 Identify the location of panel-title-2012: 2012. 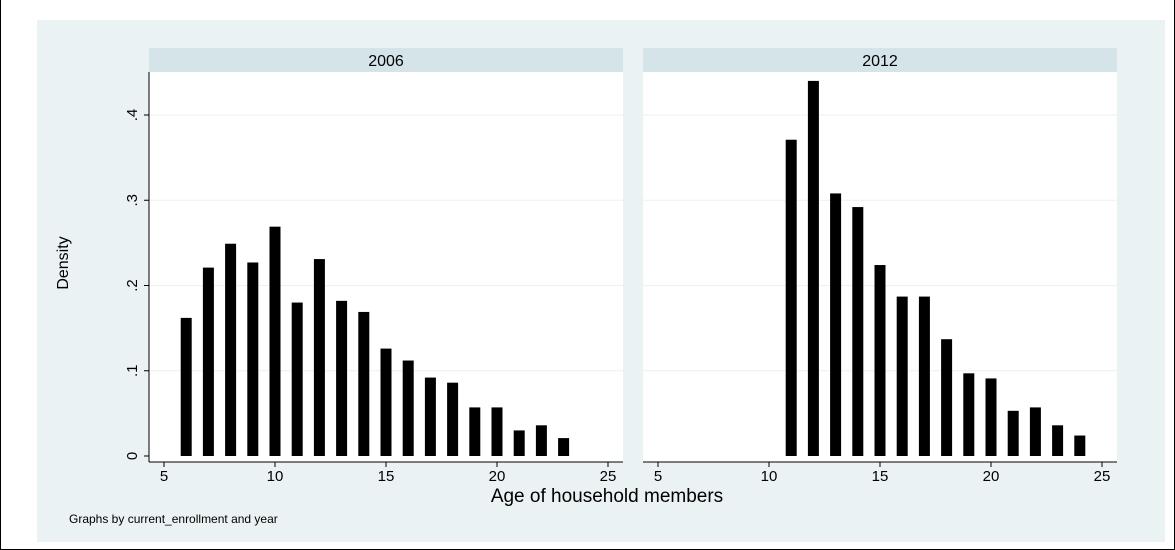
(880, 61).